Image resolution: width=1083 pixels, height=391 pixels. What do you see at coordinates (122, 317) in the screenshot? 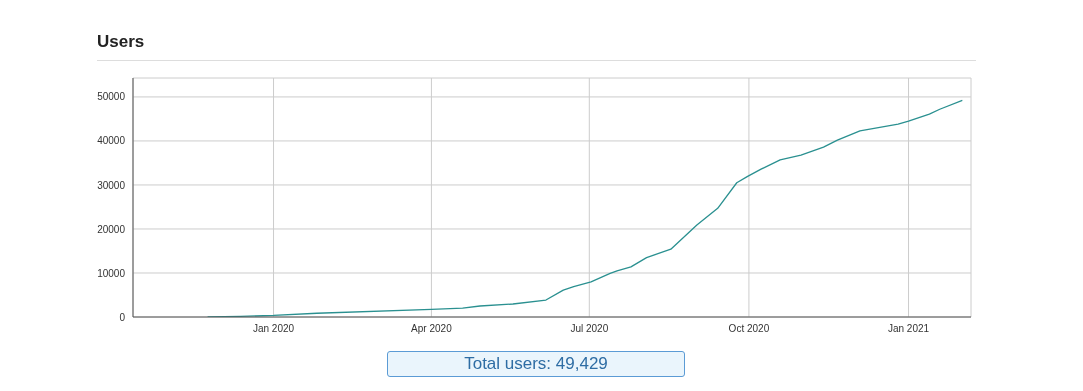
I see `y-tick-label: 0` at bounding box center [122, 317].